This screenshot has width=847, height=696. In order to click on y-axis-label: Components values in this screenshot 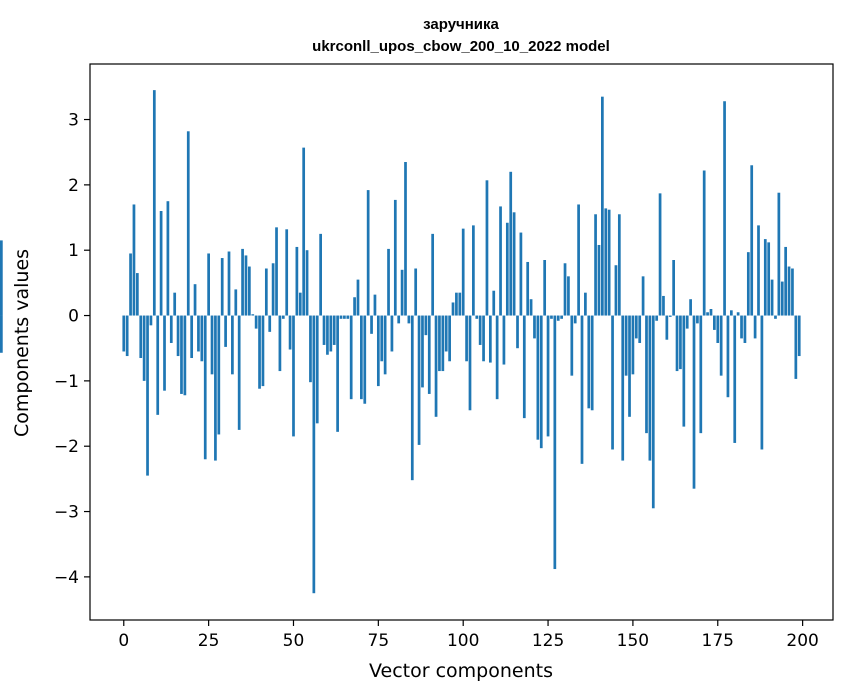, I will do `click(22, 343)`.